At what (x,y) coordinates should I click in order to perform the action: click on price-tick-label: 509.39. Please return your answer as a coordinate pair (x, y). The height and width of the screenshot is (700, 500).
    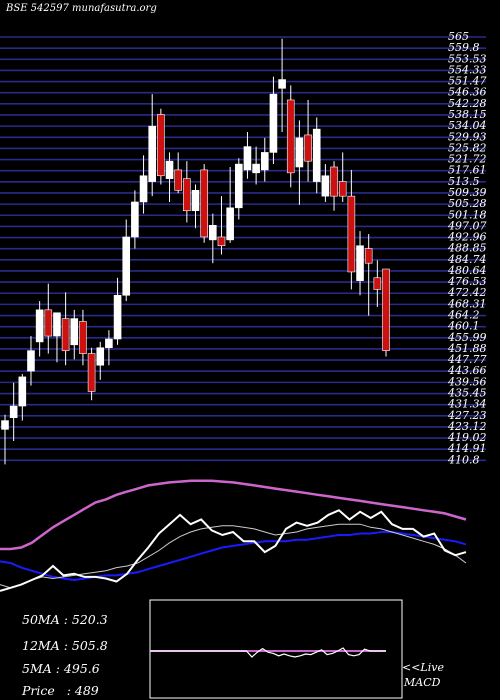
    Looking at the image, I should click on (467, 192).